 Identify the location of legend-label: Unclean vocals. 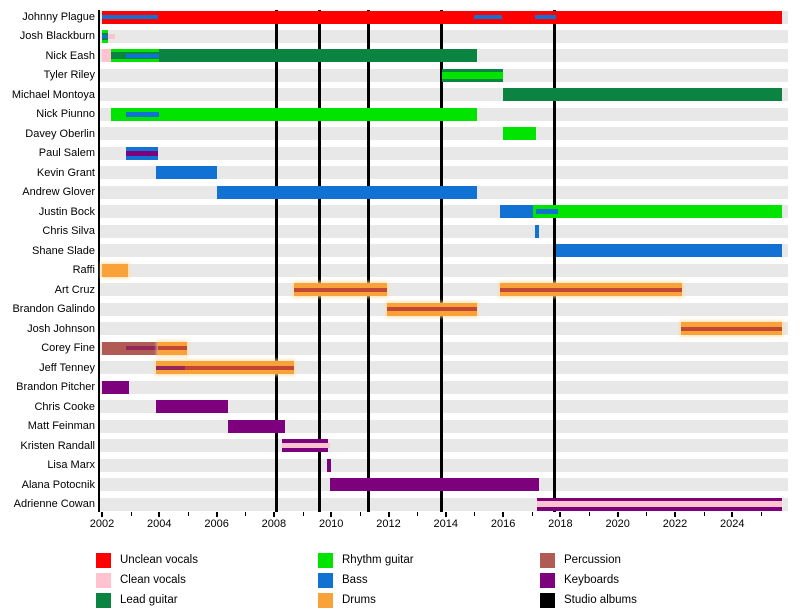
(159, 560).